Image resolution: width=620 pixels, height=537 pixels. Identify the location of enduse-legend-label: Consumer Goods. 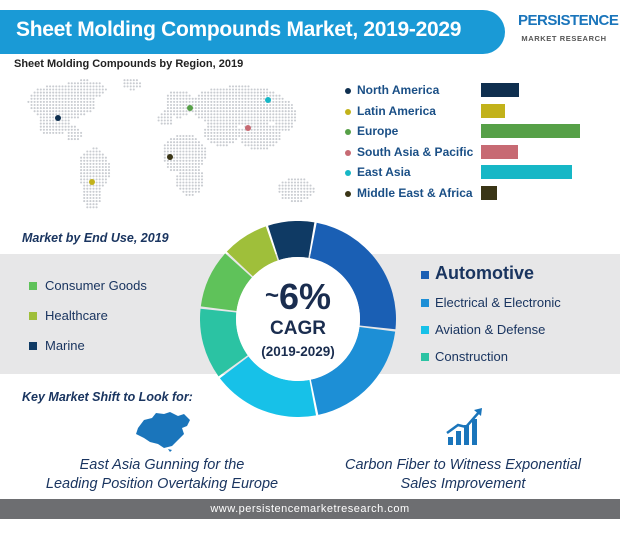
(96, 285).